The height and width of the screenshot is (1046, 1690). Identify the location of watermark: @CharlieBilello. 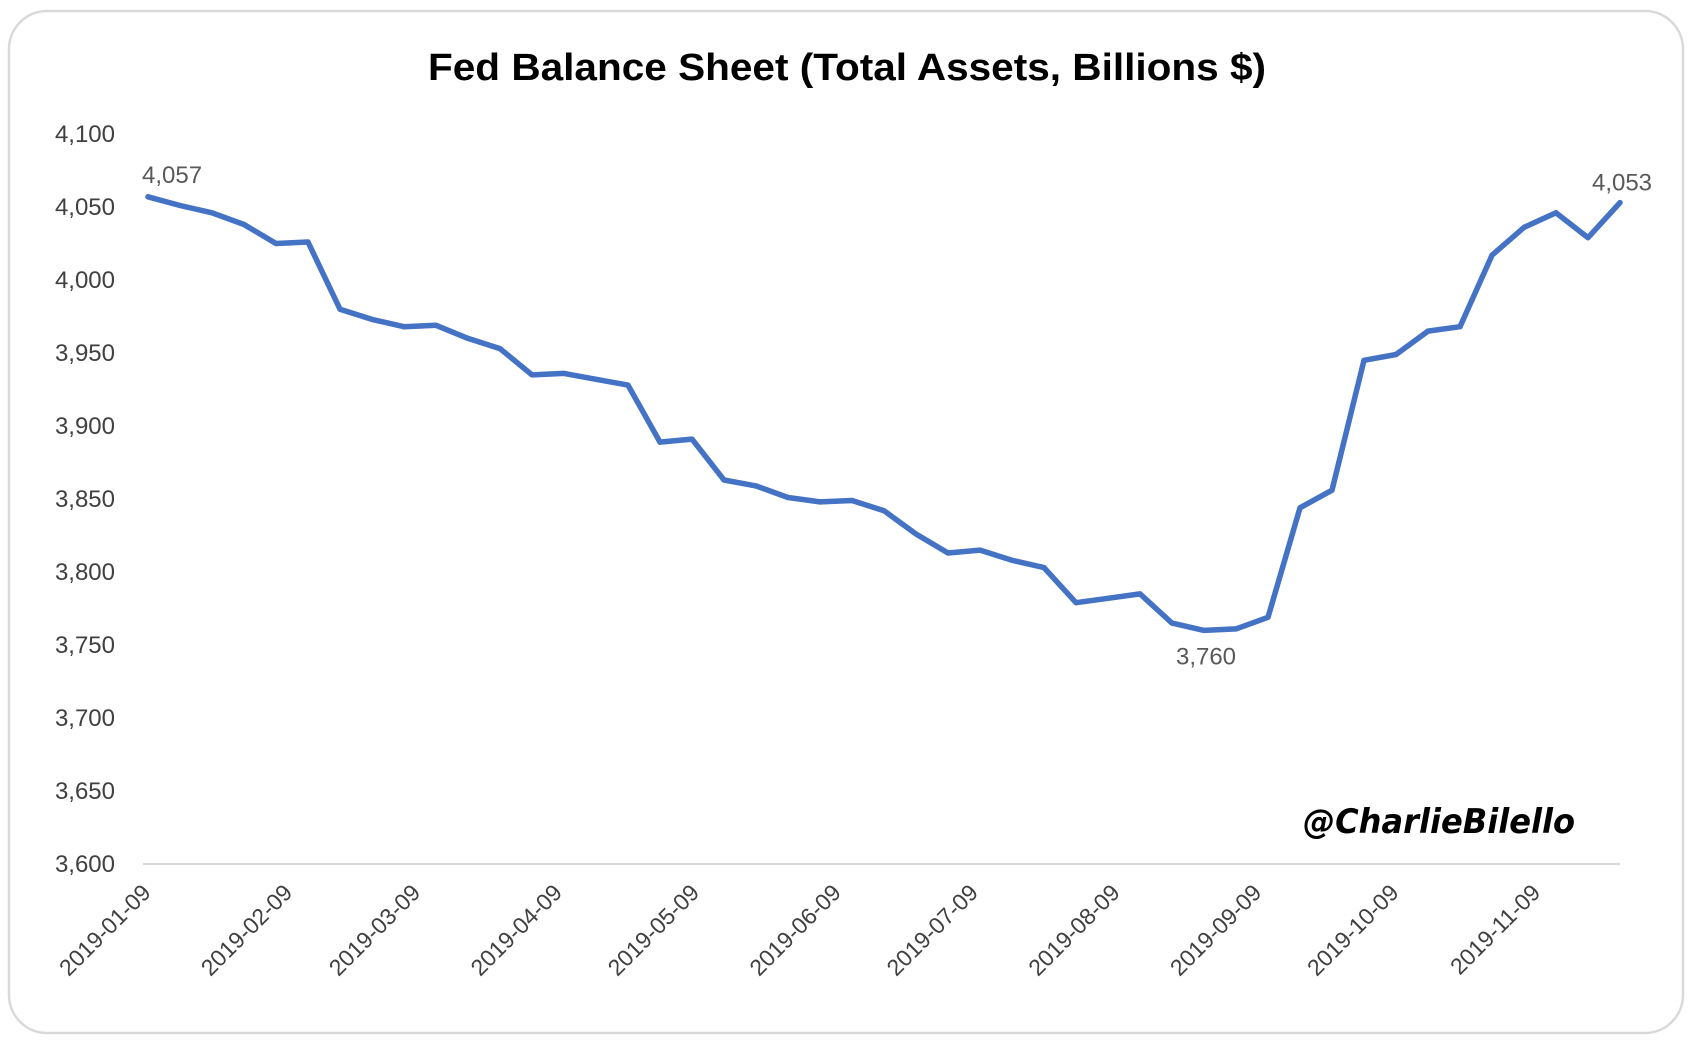
(1439, 822).